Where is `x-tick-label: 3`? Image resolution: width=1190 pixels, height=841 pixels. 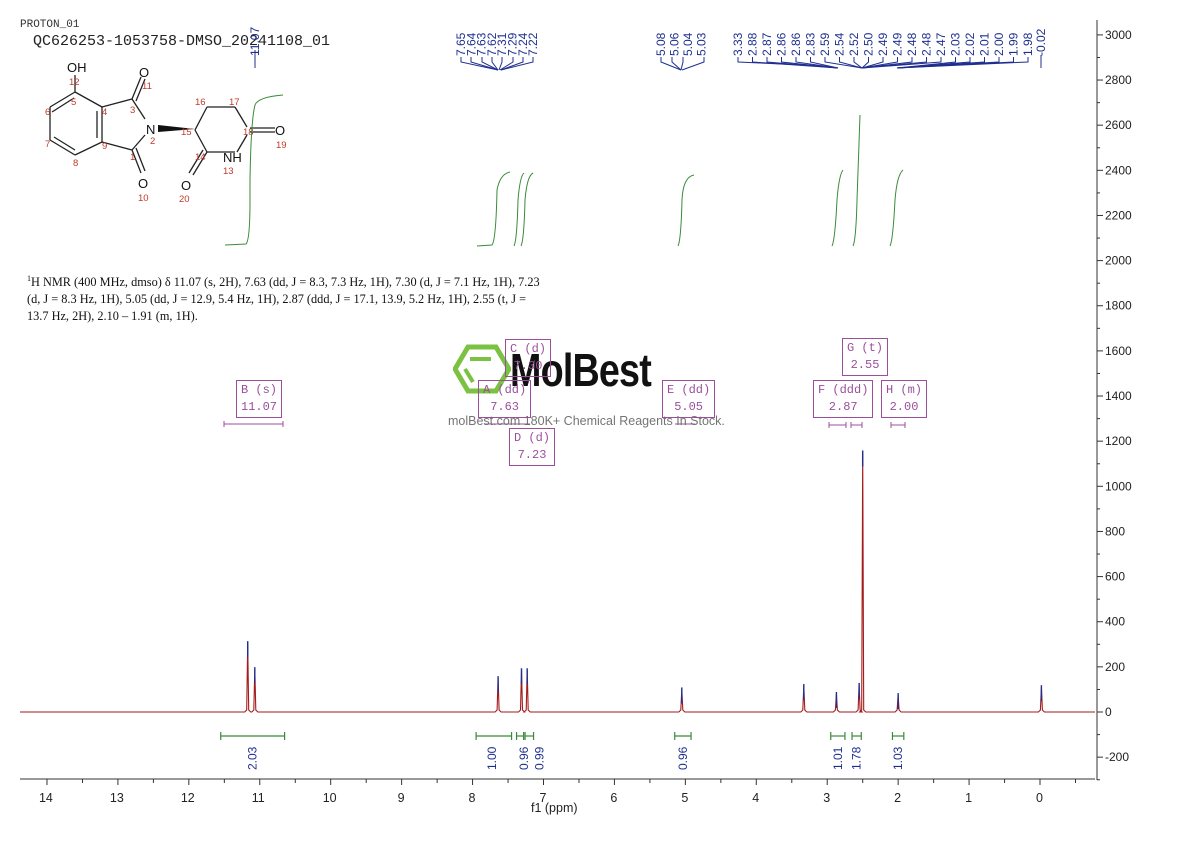
x-tick-label: 3 is located at coordinates (826, 798).